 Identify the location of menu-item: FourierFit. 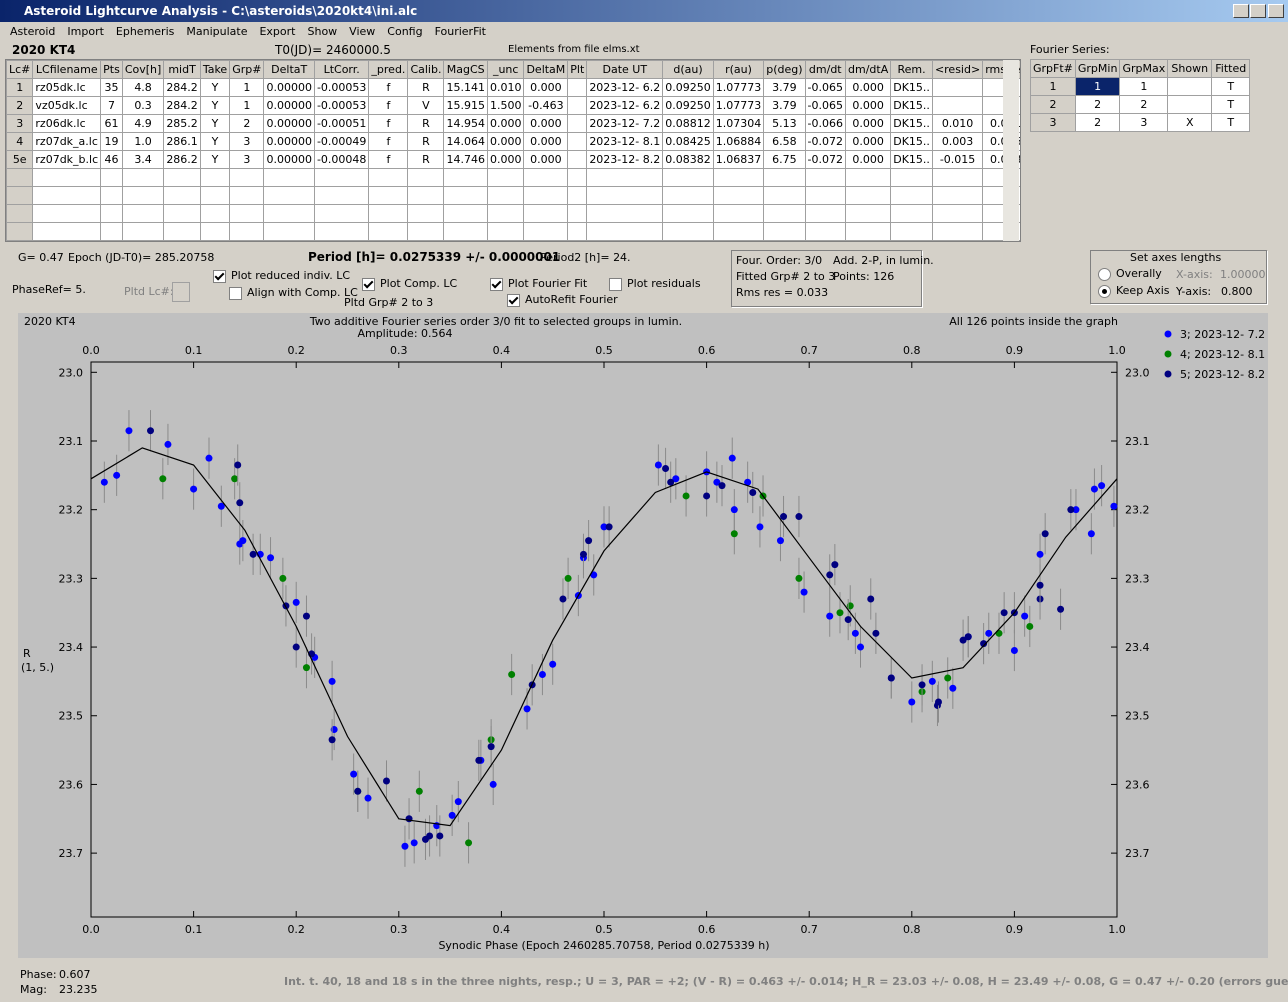
(460, 31).